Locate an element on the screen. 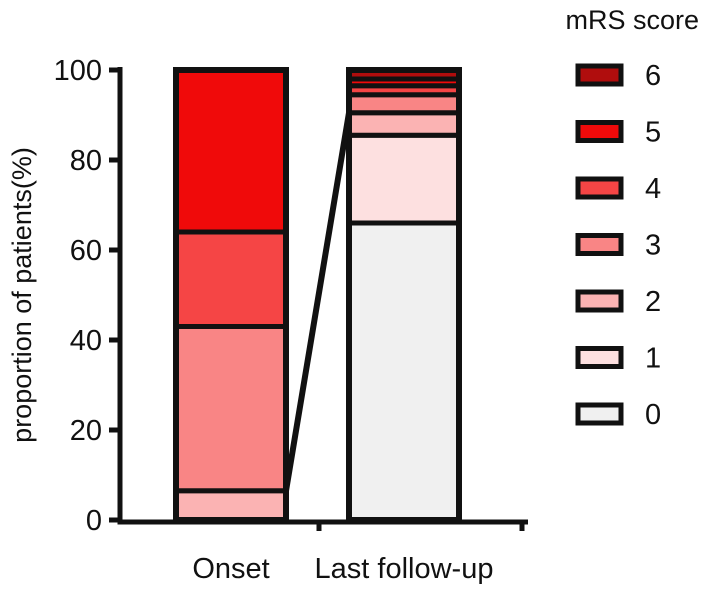 Image resolution: width=709 pixels, height=595 pixels. y-tick-label-20: 20 is located at coordinates (86, 431).